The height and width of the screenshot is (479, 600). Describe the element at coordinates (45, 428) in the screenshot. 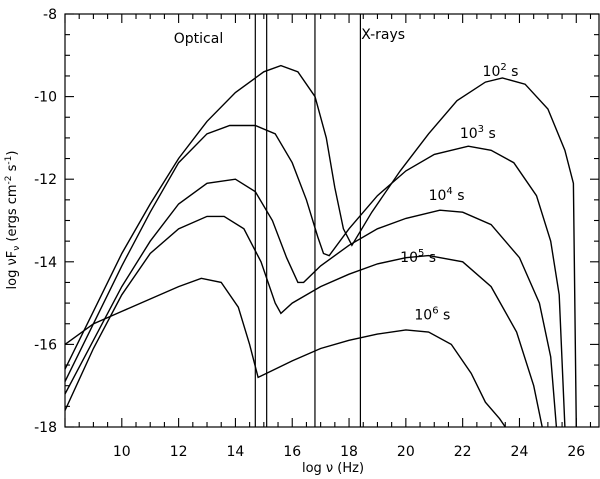

I see `y-tick-label: -18` at that location.